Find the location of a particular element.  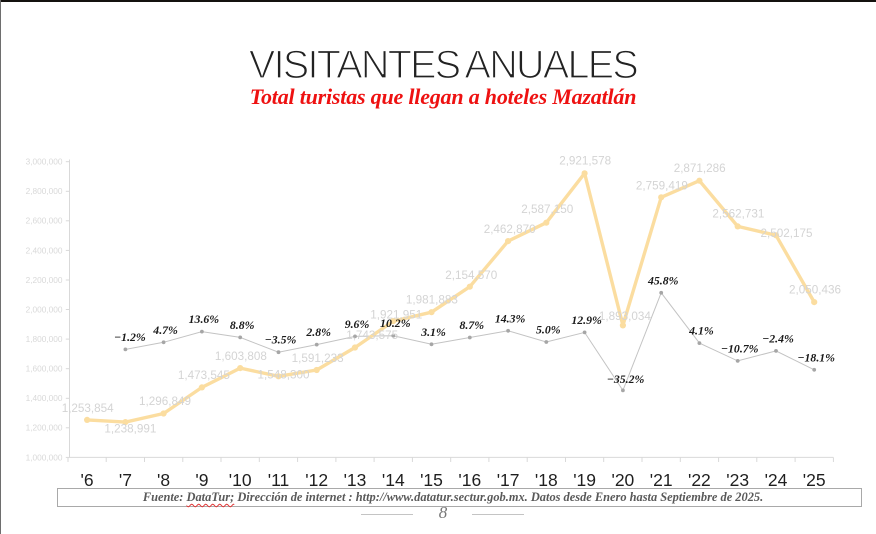

svg-text: '12 is located at coordinates (316, 480).